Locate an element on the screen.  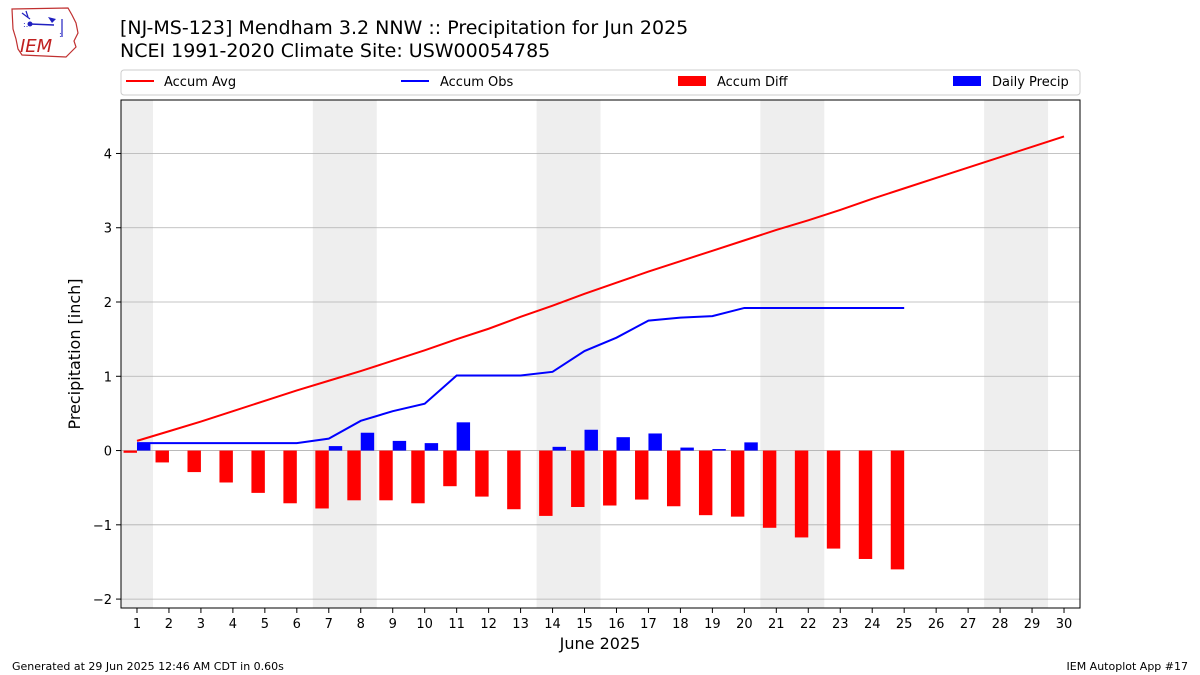
x-tick-label: 3 is located at coordinates (201, 624).